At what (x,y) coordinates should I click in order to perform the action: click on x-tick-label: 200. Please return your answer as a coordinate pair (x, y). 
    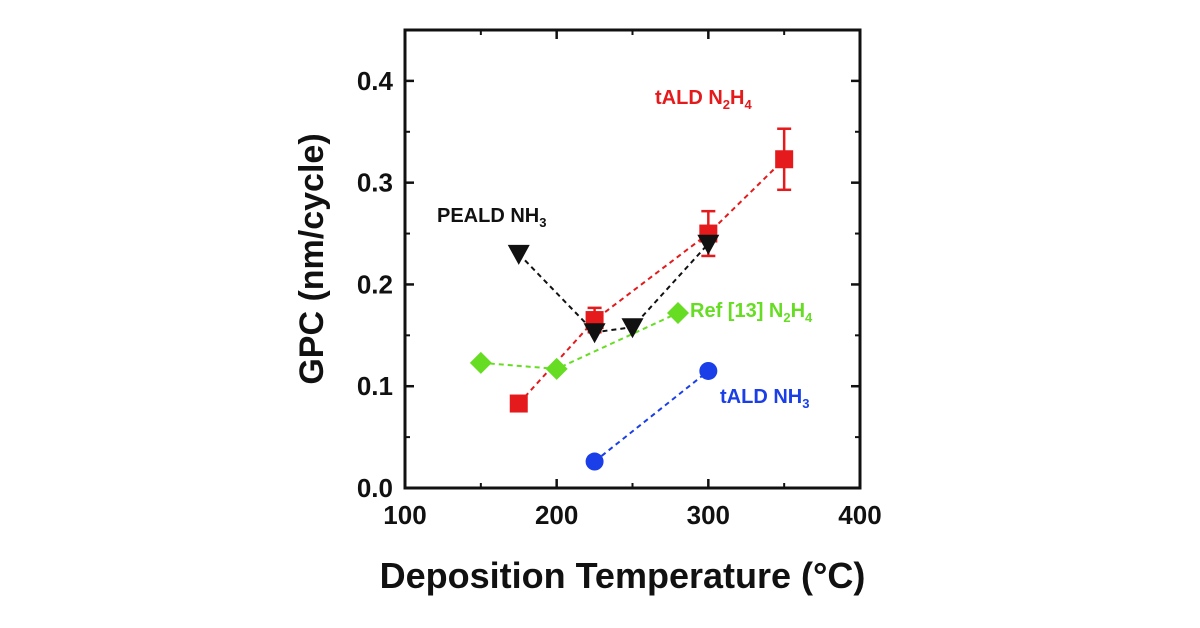
    Looking at the image, I should click on (556, 515).